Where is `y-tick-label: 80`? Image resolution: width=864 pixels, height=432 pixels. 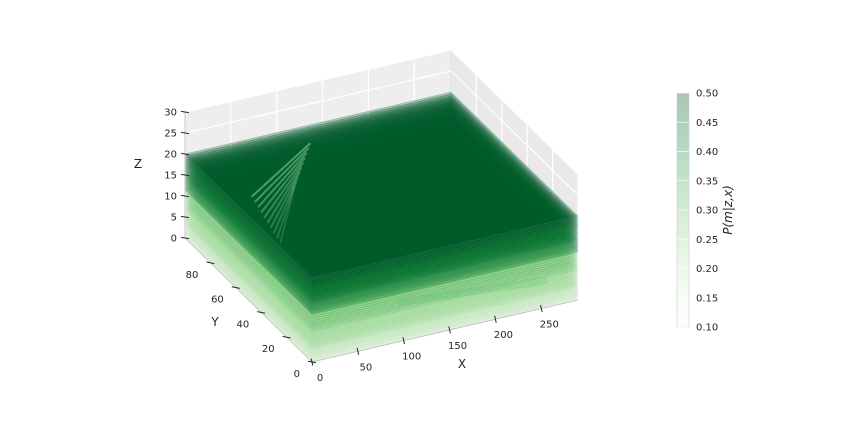 y-tick-label: 80 is located at coordinates (192, 275).